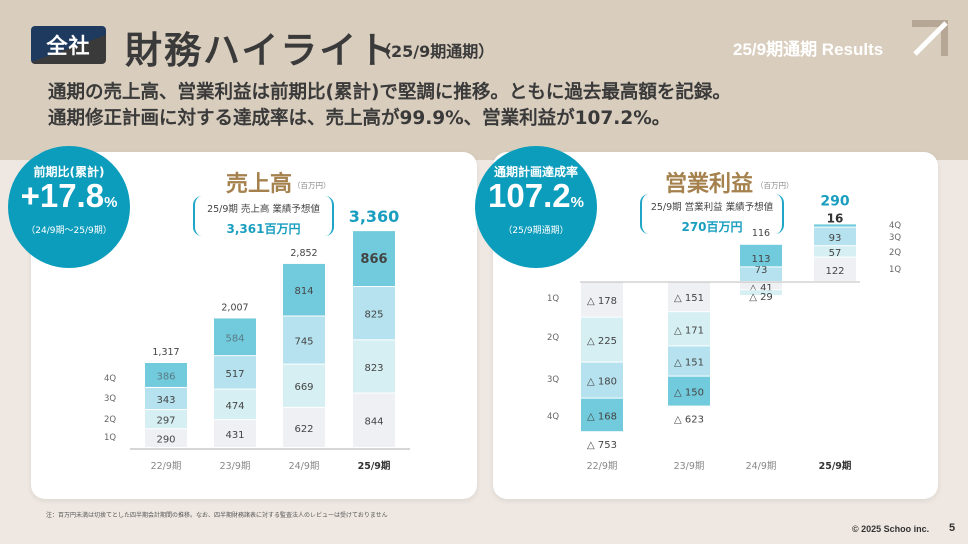  What do you see at coordinates (775, 185) in the screenshot?
I see `profit-chart-unit: （百万円）` at bounding box center [775, 185].